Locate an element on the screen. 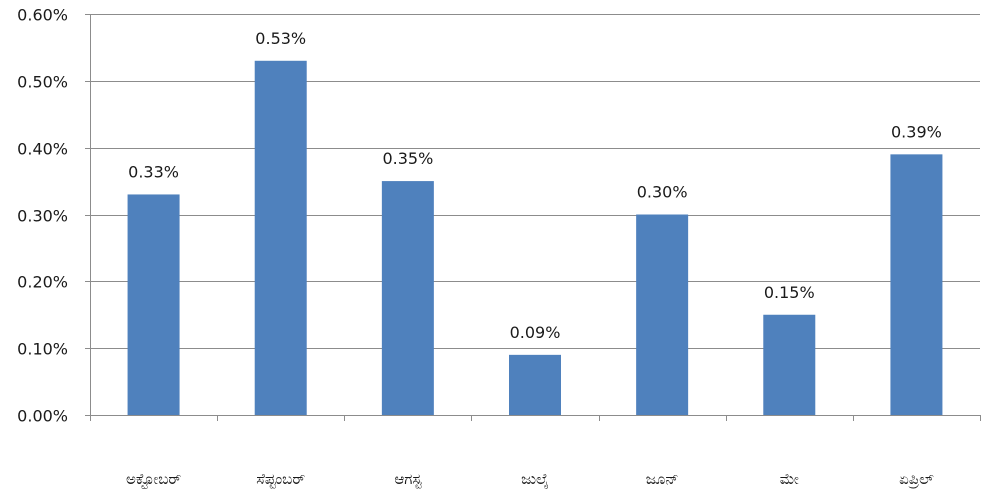 This screenshot has width=984, height=498. data-label: 0.30% is located at coordinates (662, 192).